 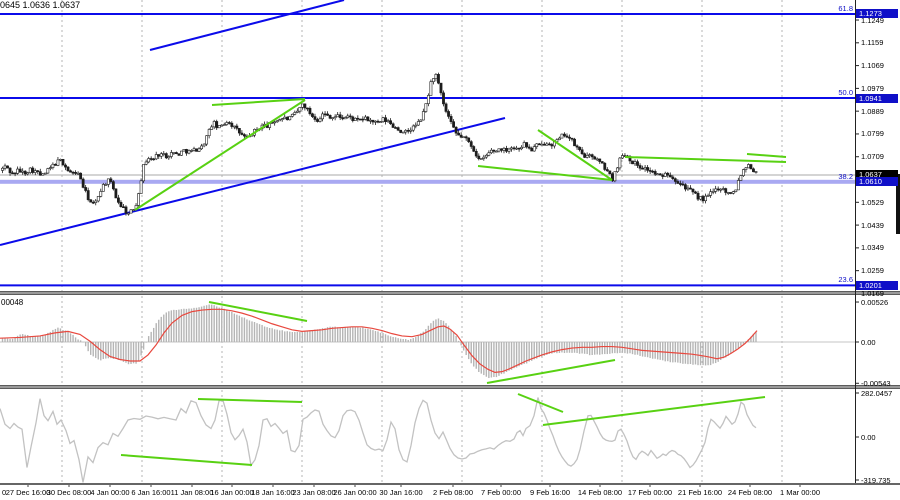 What do you see at coordinates (872, 20) in the screenshot?
I see `price-tick-label: 1.1249` at bounding box center [872, 20].